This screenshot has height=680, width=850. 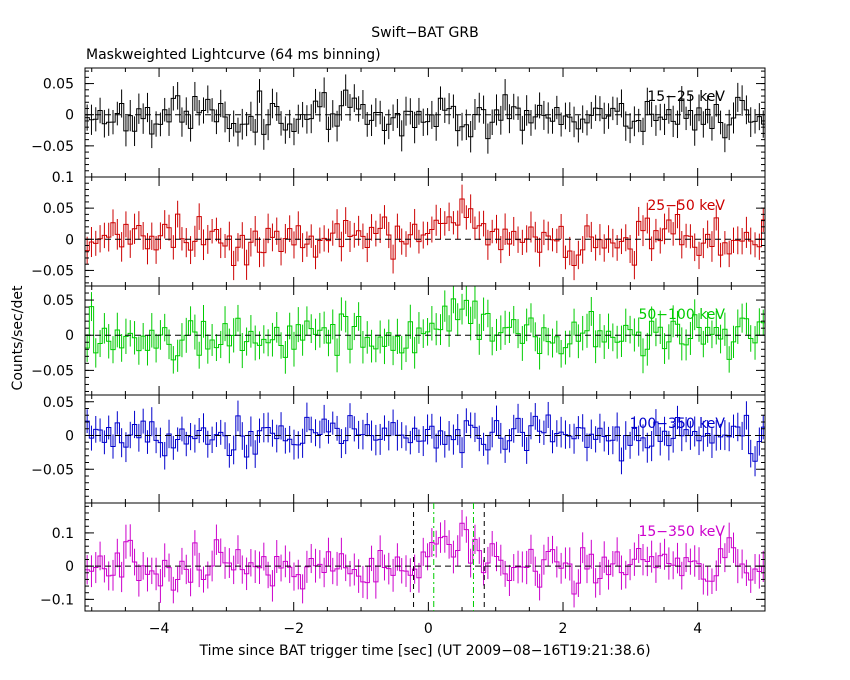 I want to click on panel-50-100: −0.05 0 0.05 50−100 keV, so click(x=398, y=340).